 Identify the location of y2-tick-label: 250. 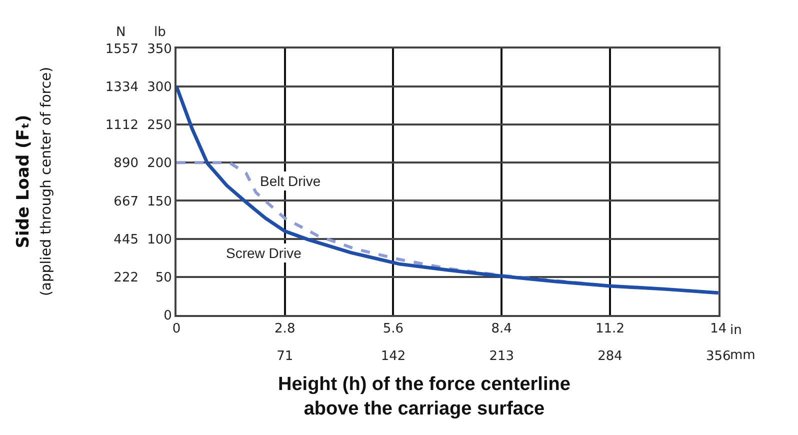
(159, 126).